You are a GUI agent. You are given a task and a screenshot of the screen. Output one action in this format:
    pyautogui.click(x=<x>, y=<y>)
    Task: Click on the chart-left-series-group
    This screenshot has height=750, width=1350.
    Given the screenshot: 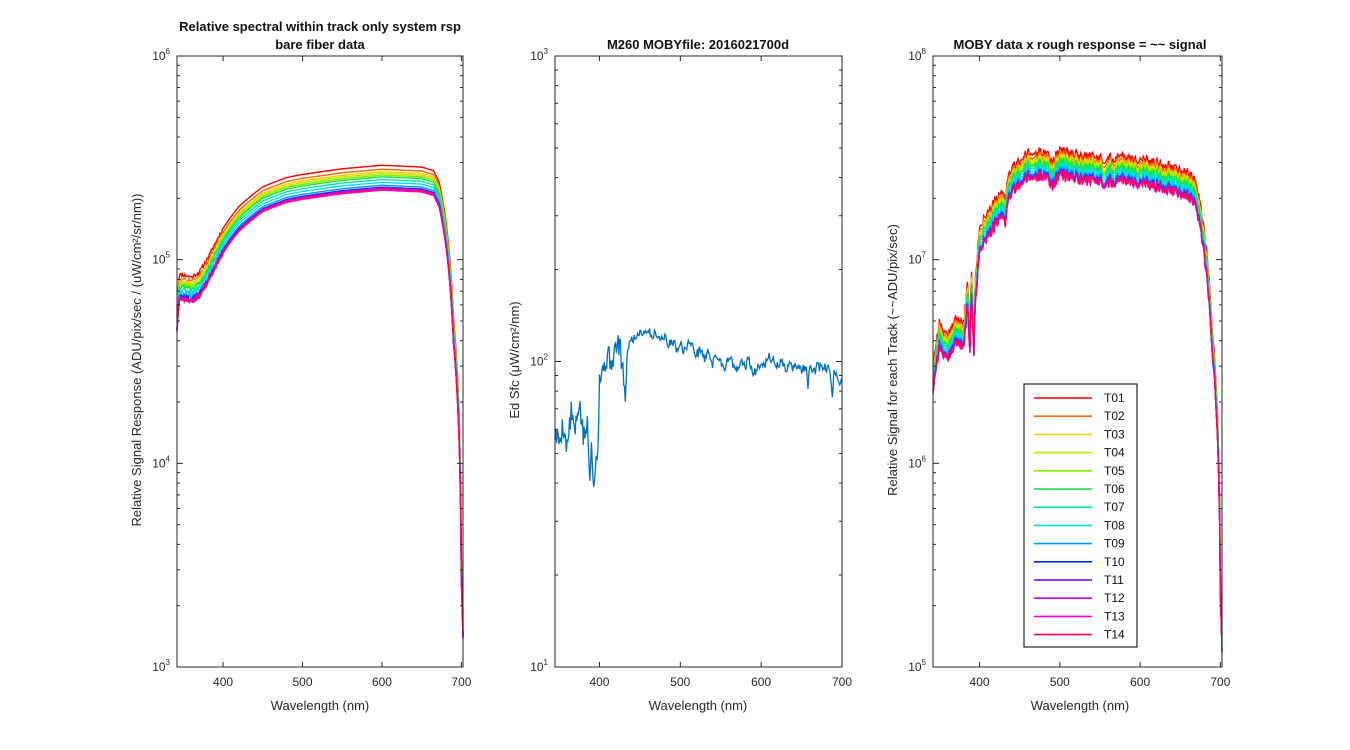 What is the action you would take?
    pyautogui.click(x=320, y=401)
    